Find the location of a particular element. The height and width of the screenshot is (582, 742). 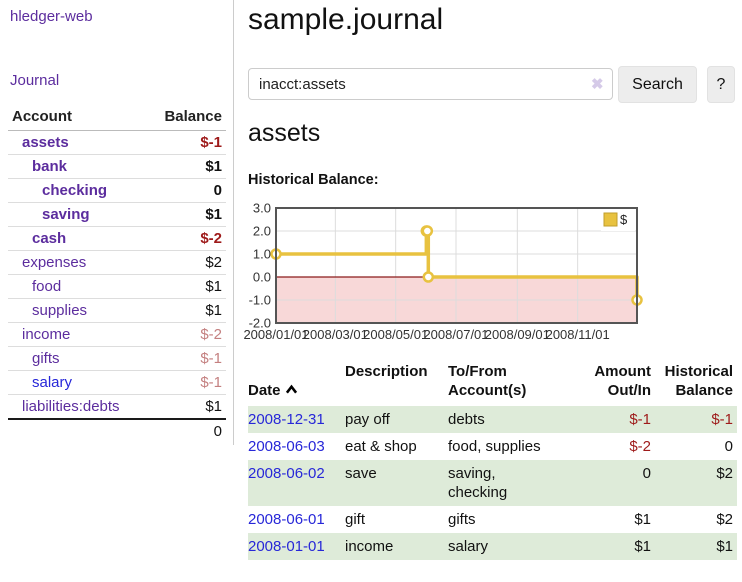

account-row: income $-2 is located at coordinates (117, 334).